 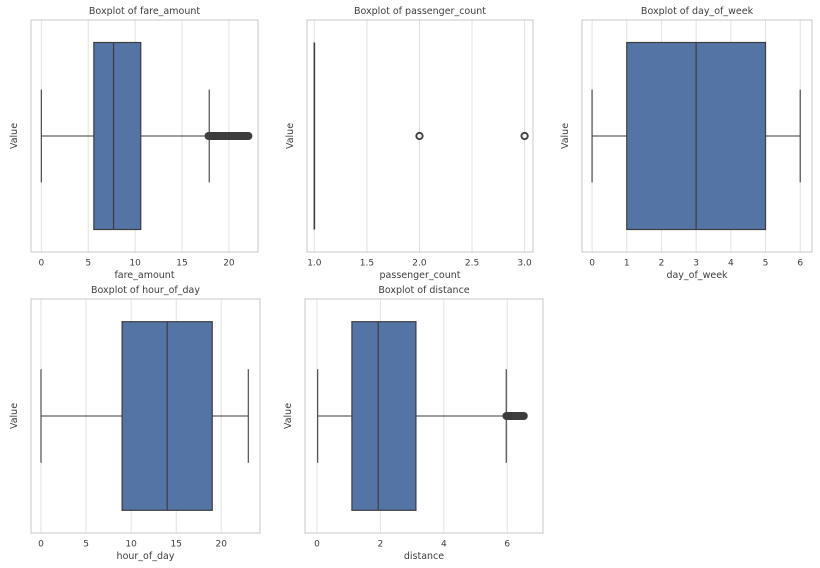 What do you see at coordinates (424, 556) in the screenshot?
I see `x-axis-label: distance` at bounding box center [424, 556].